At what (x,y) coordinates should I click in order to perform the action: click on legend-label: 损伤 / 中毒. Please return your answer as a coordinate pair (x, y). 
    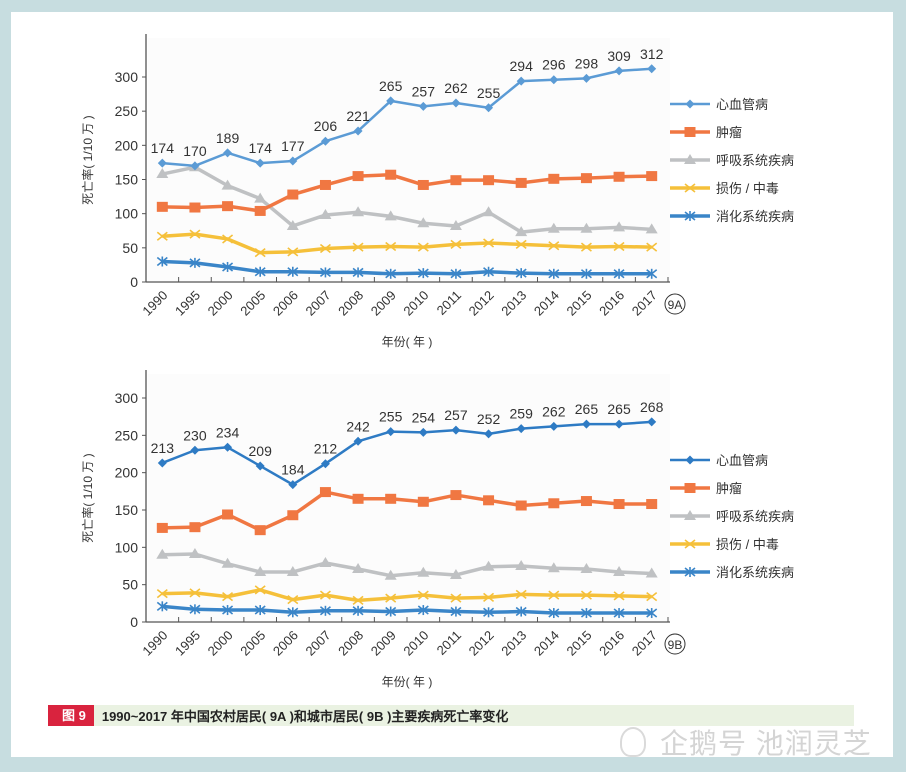
    Looking at the image, I should click on (747, 188).